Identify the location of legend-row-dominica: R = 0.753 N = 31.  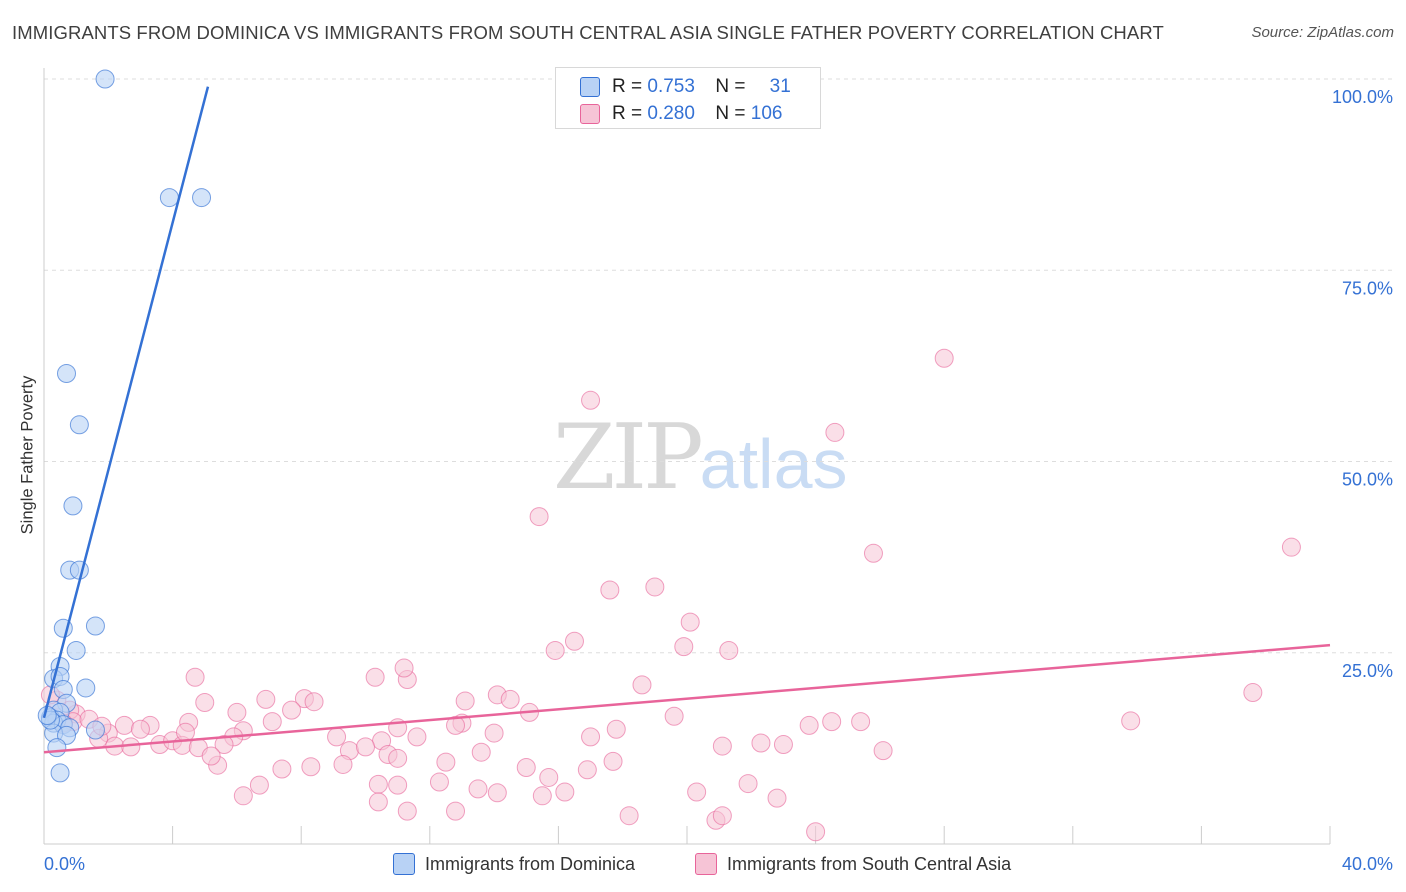
(685, 87).